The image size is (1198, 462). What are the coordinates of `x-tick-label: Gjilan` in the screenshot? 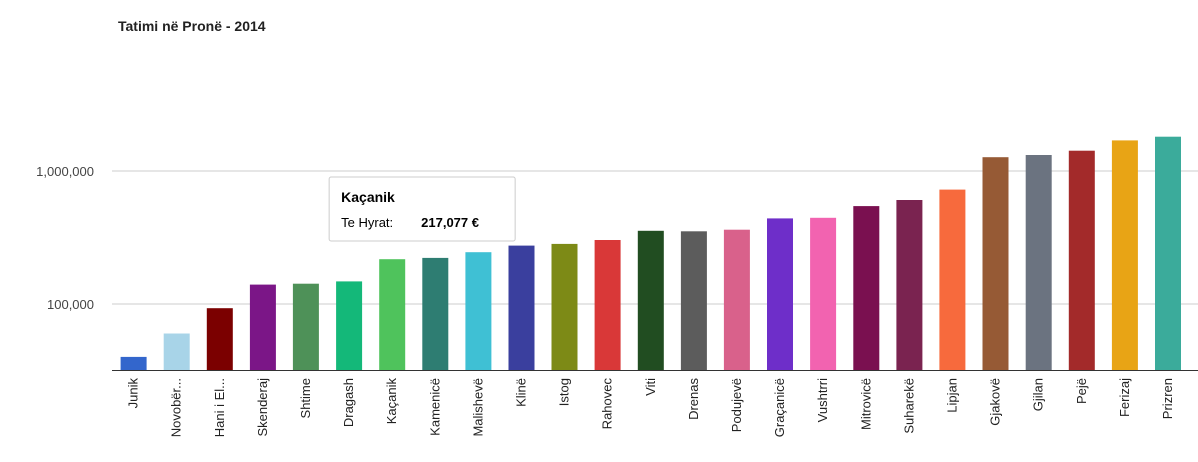 It's located at (1038, 394).